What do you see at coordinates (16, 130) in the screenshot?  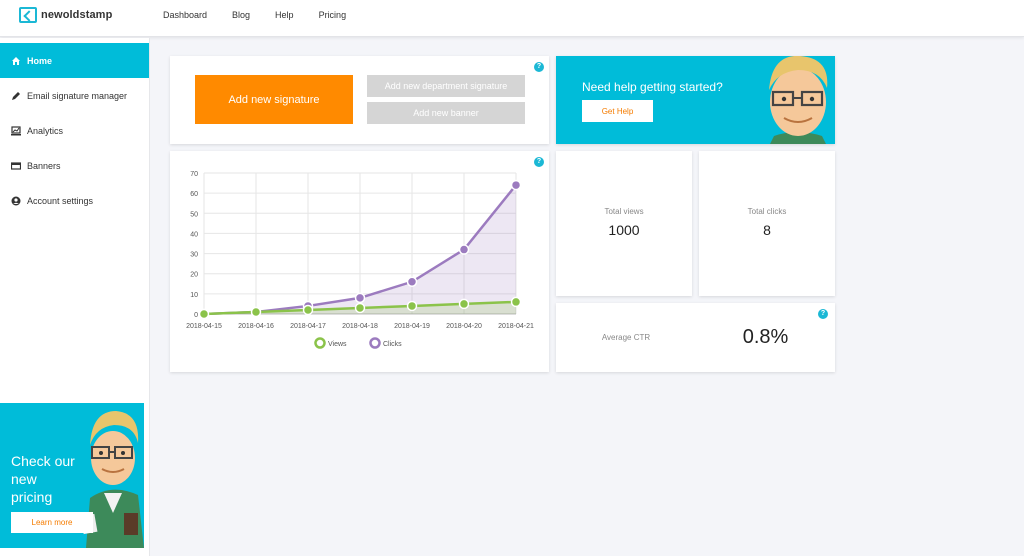 I see `analytics-icon` at bounding box center [16, 130].